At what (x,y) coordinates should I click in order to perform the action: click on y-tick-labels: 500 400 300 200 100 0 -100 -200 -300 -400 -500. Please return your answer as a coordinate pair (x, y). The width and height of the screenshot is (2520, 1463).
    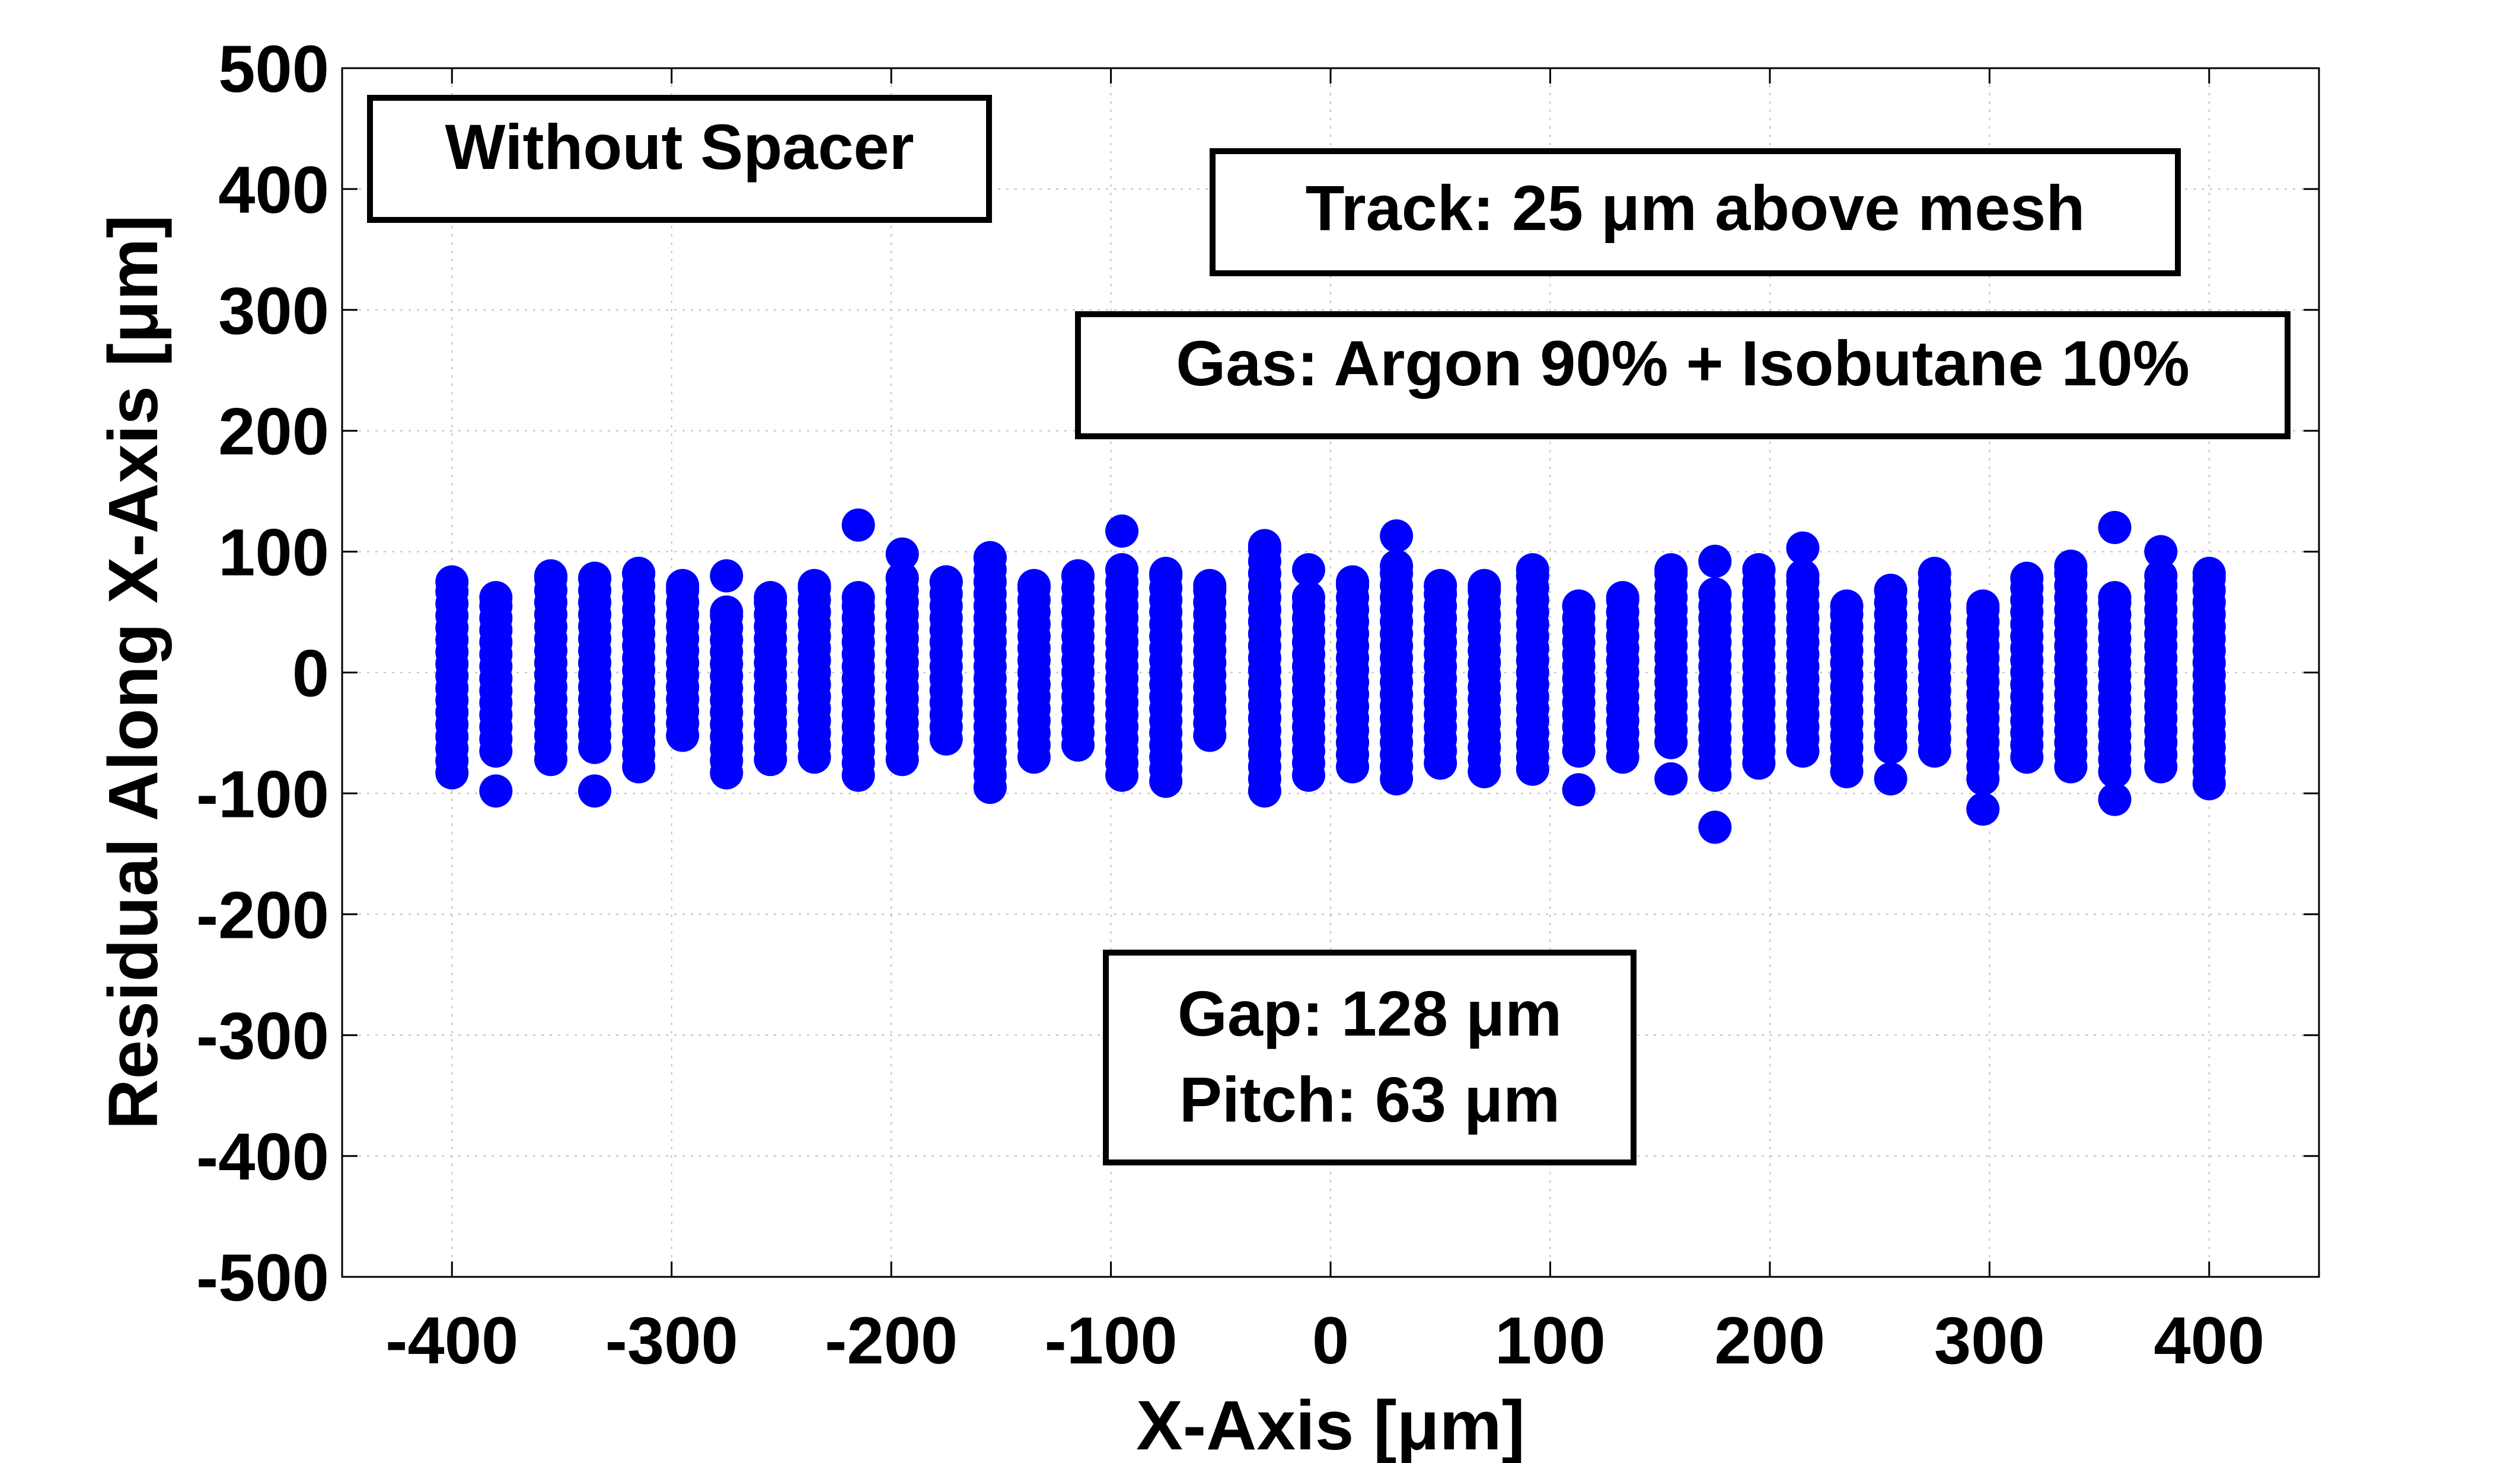
    Looking at the image, I should click on (262, 674).